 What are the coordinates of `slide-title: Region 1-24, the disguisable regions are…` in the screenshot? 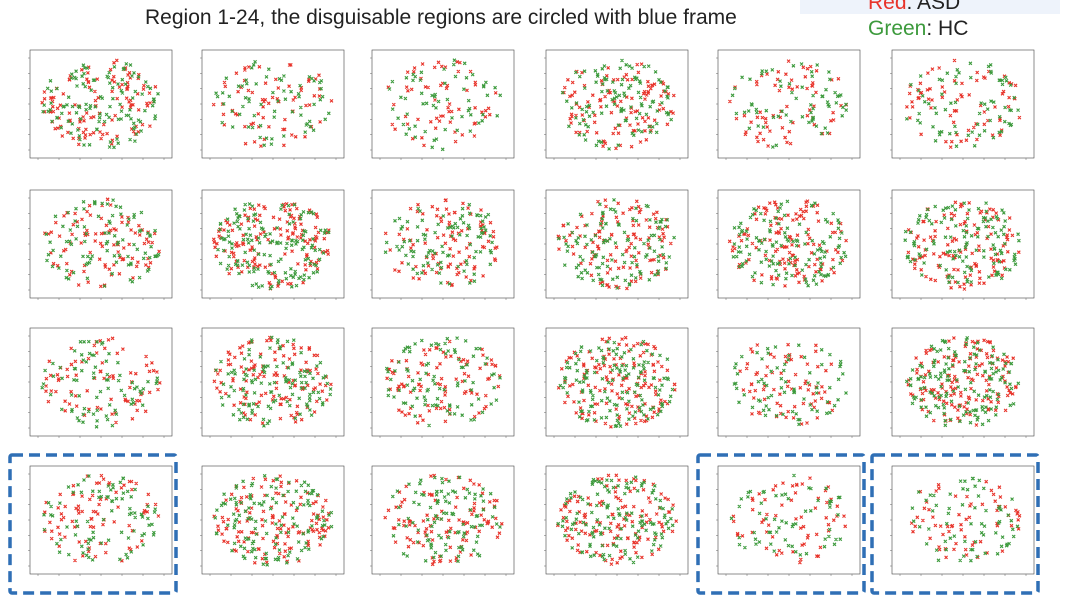 It's located at (441, 17).